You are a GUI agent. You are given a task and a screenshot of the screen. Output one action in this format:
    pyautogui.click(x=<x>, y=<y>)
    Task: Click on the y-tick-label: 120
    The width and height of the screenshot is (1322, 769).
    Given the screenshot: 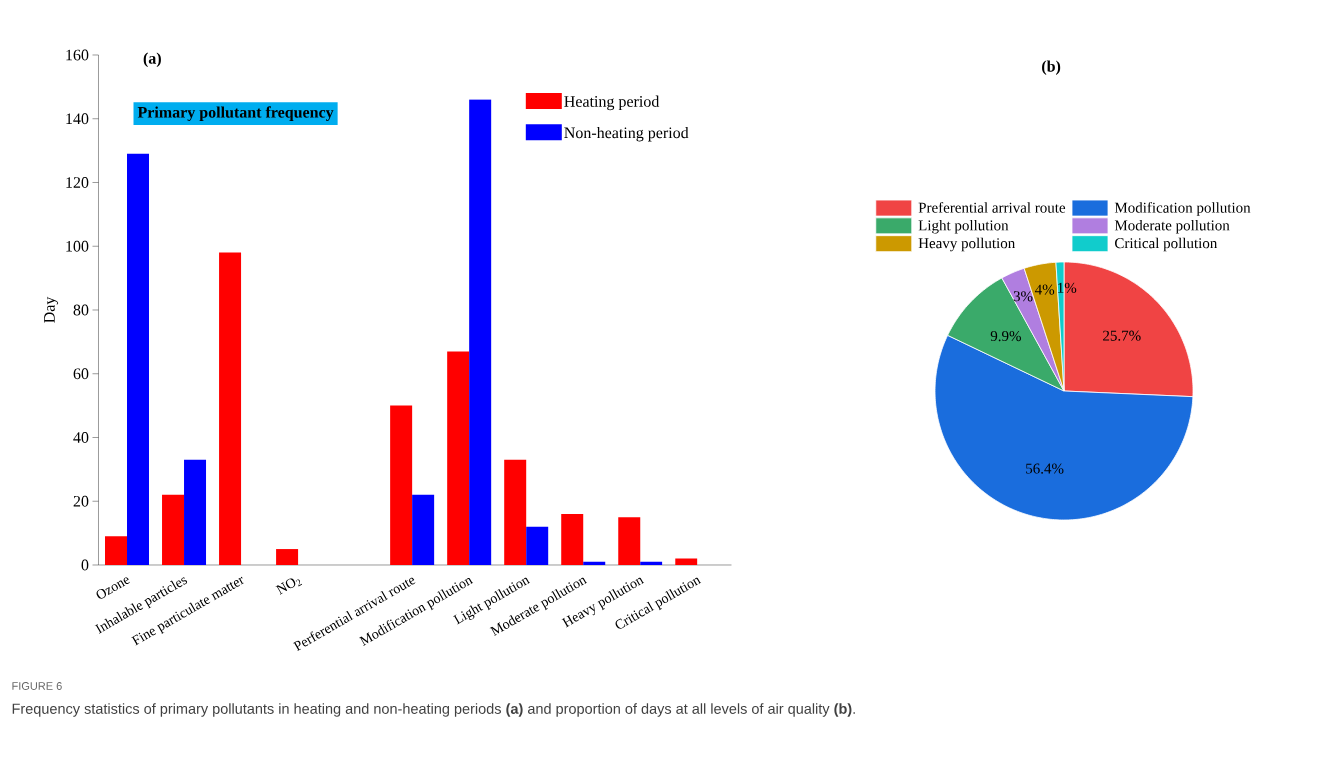 What is the action you would take?
    pyautogui.click(x=77, y=182)
    